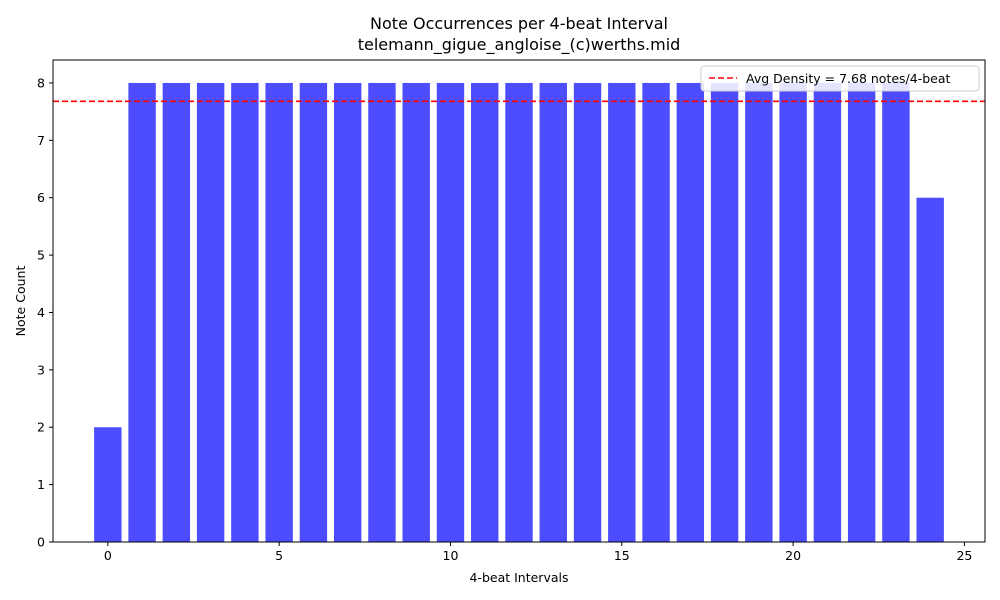 The width and height of the screenshot is (1000, 600). I want to click on y-tick-label: 7, so click(41, 140).